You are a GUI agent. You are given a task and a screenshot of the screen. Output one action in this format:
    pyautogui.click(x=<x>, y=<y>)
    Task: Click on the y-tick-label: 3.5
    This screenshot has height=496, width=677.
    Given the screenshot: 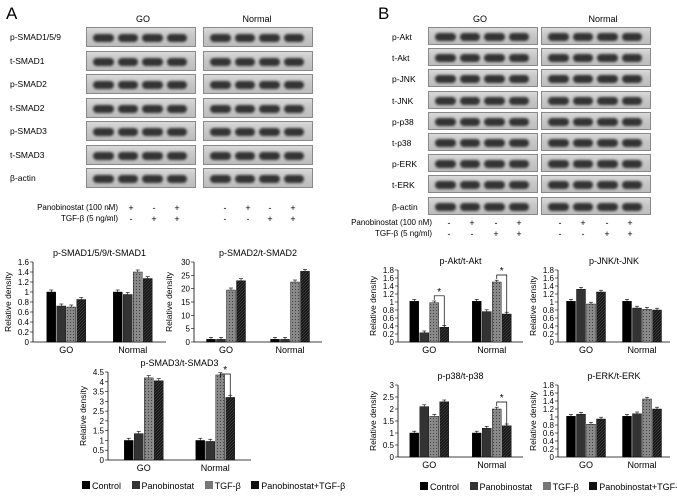 What is the action you would take?
    pyautogui.click(x=99, y=392)
    